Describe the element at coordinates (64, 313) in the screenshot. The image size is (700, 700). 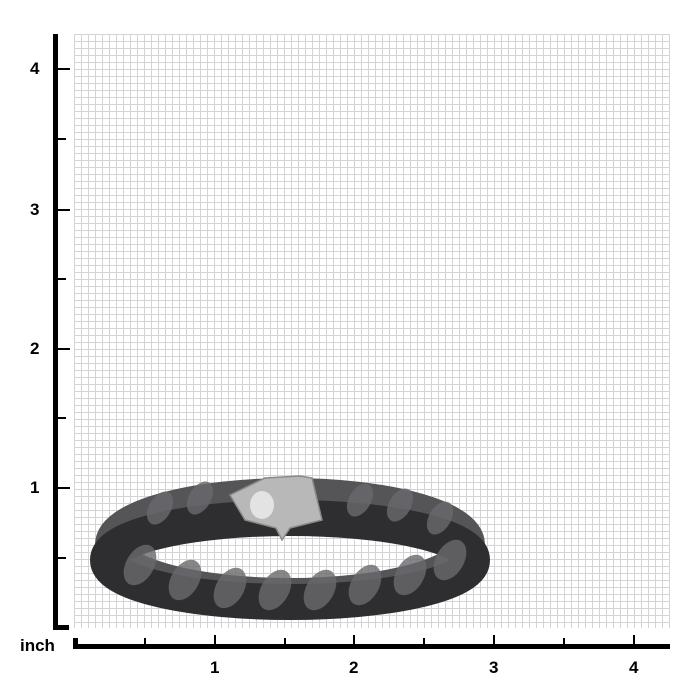
I see `y-axis-ticks` at that location.